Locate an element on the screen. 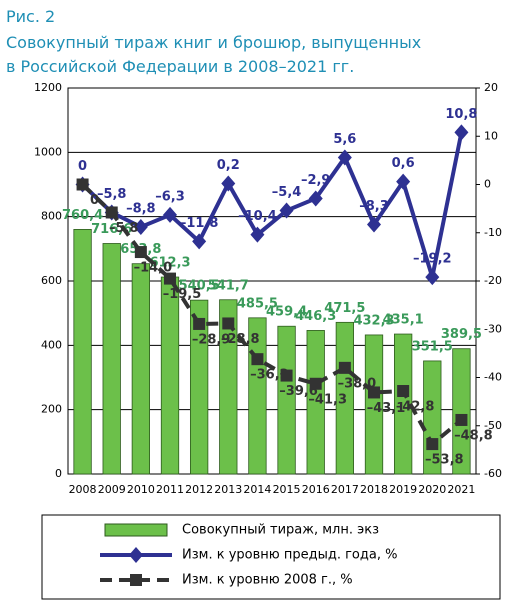  x-tick-label: 2011 is located at coordinates (170, 489).